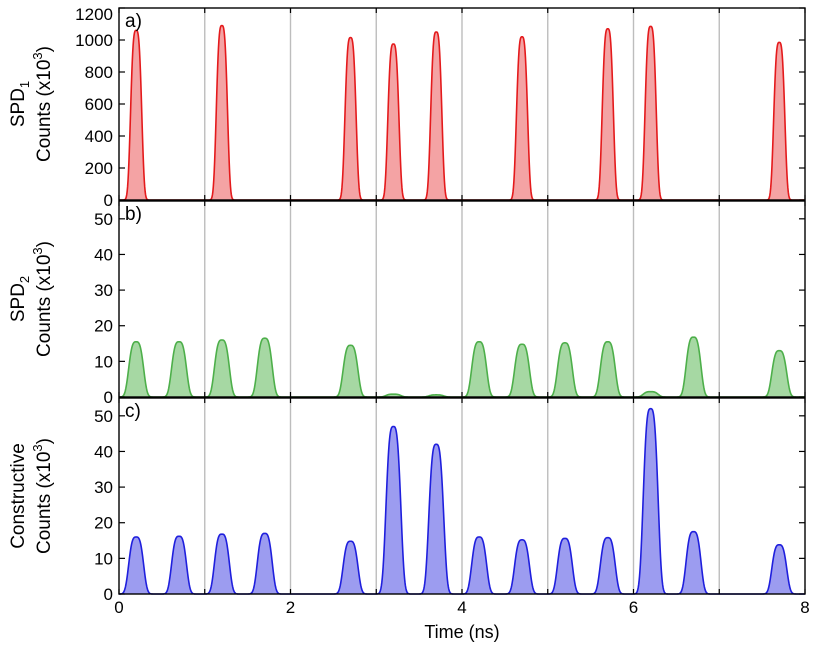 Image resolution: width=814 pixels, height=645 pixels. Describe the element at coordinates (99, 168) in the screenshot. I see `y-tick-label: 200` at that location.